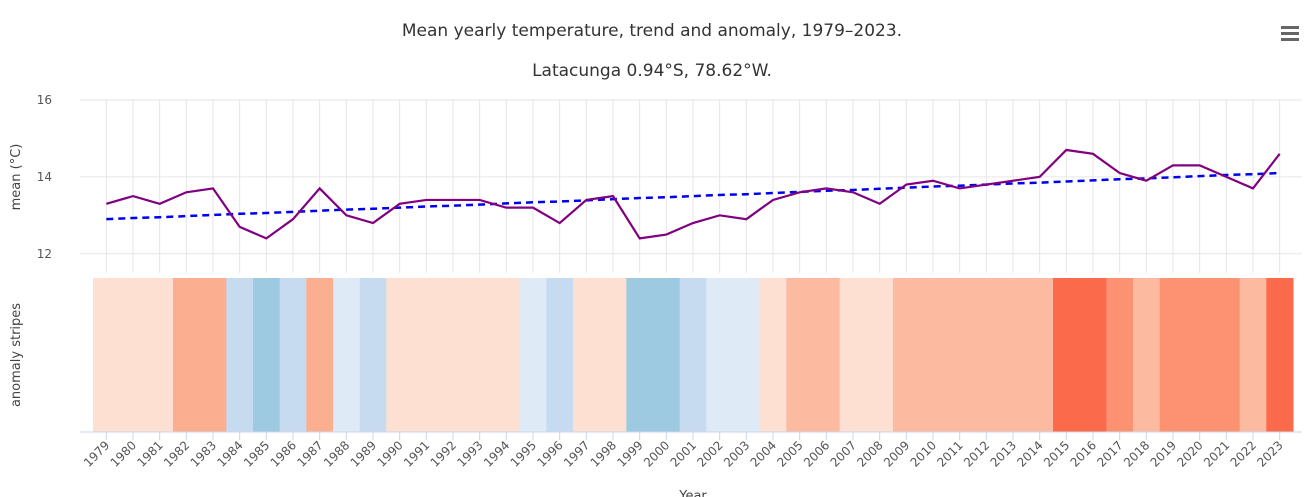 The height and width of the screenshot is (497, 1304). What do you see at coordinates (44, 177) in the screenshot?
I see `y-tick-label: 14` at bounding box center [44, 177].